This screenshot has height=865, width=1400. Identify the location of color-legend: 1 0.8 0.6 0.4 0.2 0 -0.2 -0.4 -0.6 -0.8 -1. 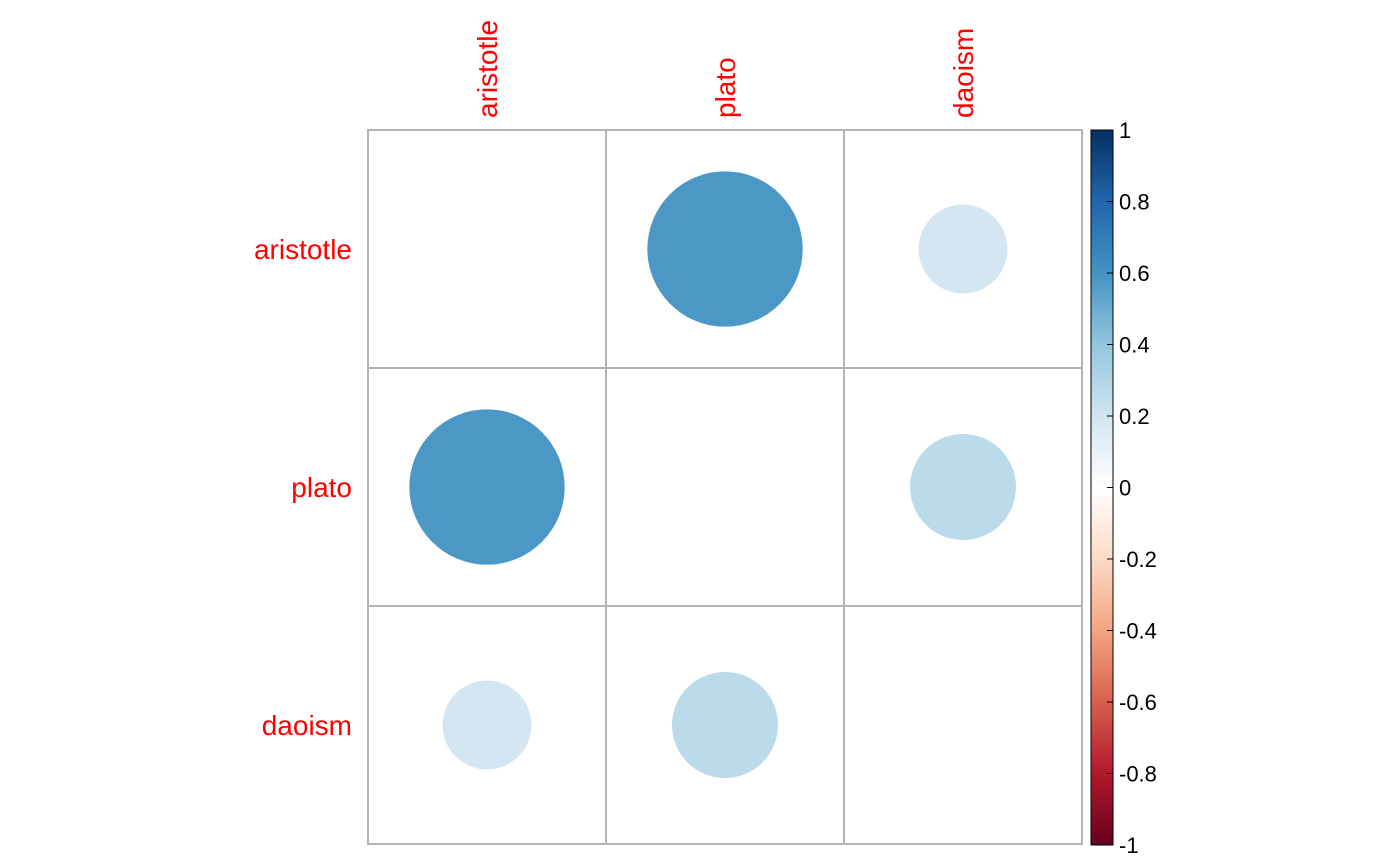
(1123, 488).